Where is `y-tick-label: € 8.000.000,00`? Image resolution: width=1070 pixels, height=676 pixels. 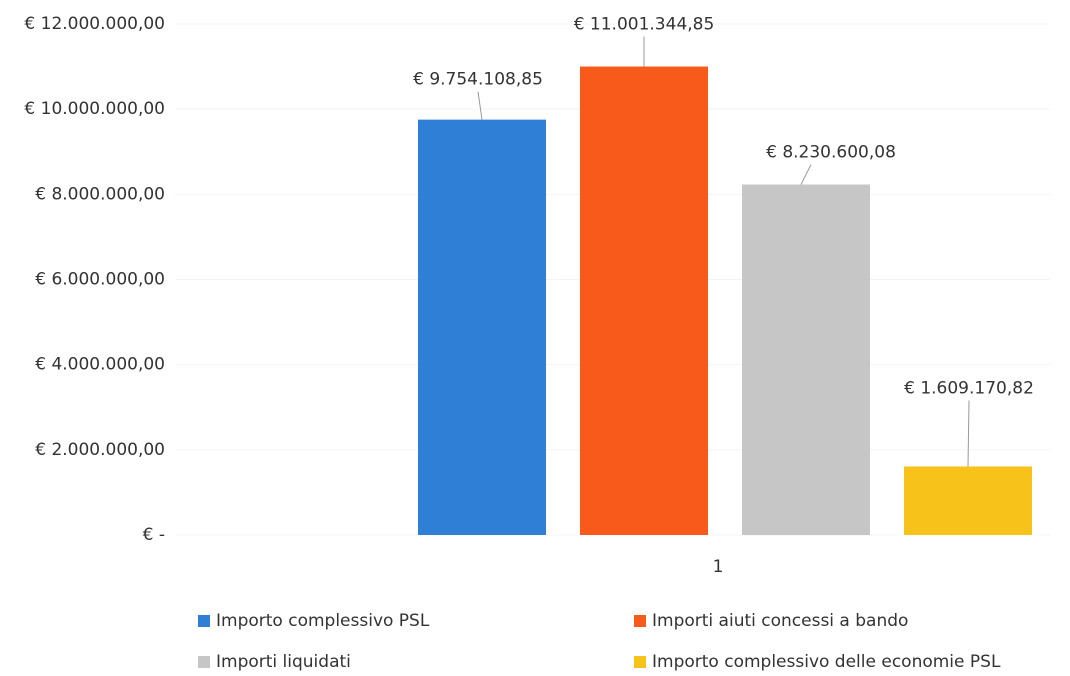 y-tick-label: € 8.000.000,00 is located at coordinates (100, 194).